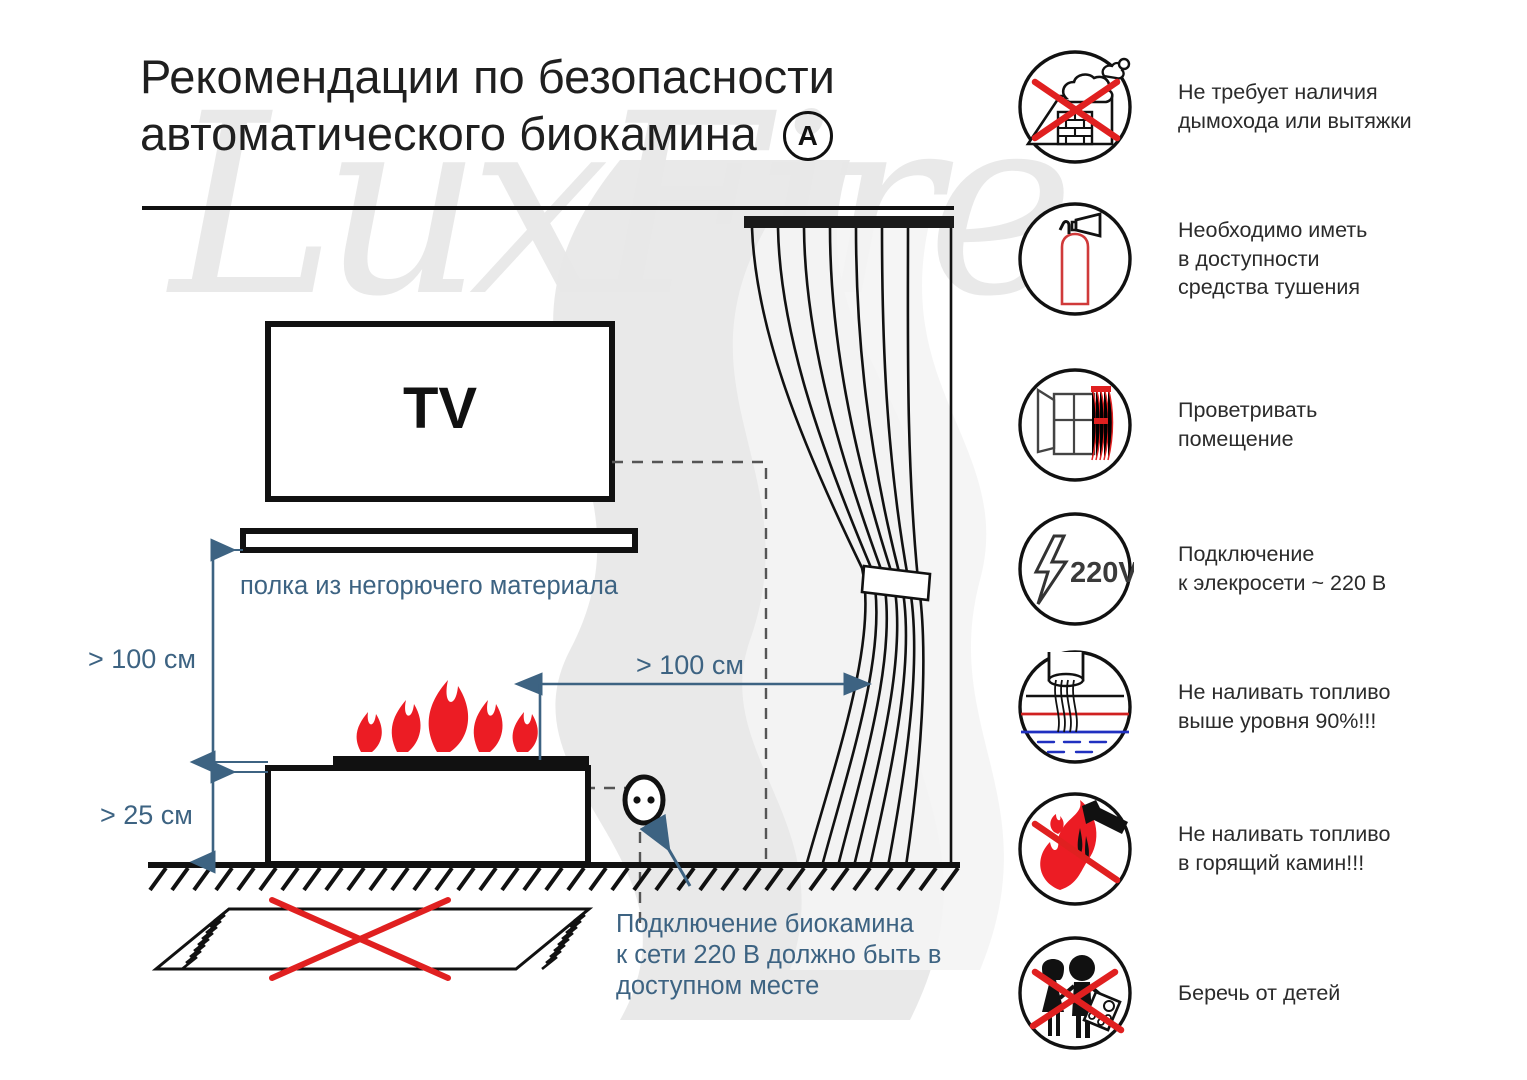 The height and width of the screenshot is (1080, 1527). What do you see at coordinates (1102, 573) in the screenshot?
I see `voltage-text: 220V` at bounding box center [1102, 573].